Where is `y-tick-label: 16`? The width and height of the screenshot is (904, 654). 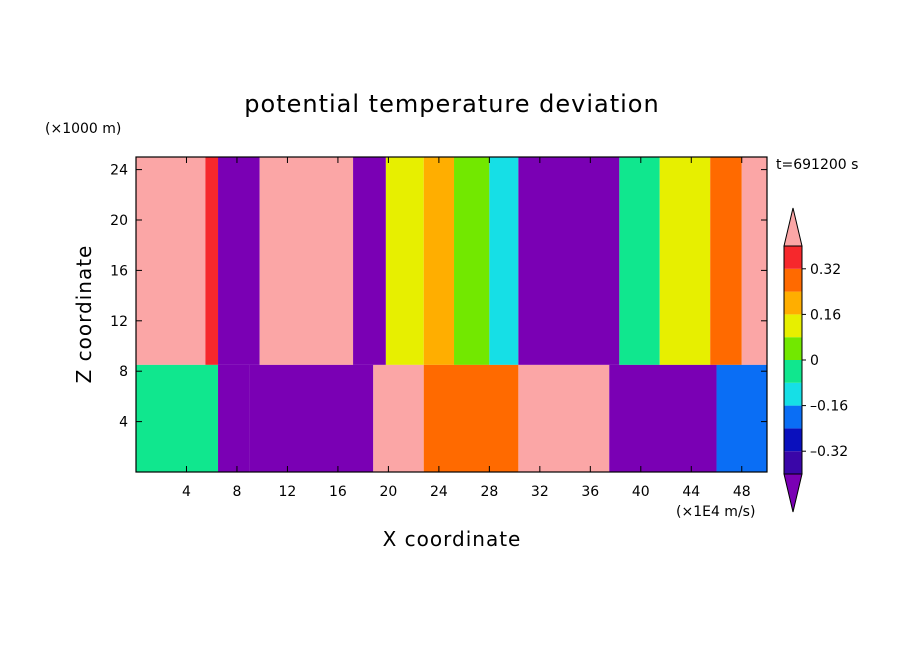
y-tick-label: 16 is located at coordinates (119, 271).